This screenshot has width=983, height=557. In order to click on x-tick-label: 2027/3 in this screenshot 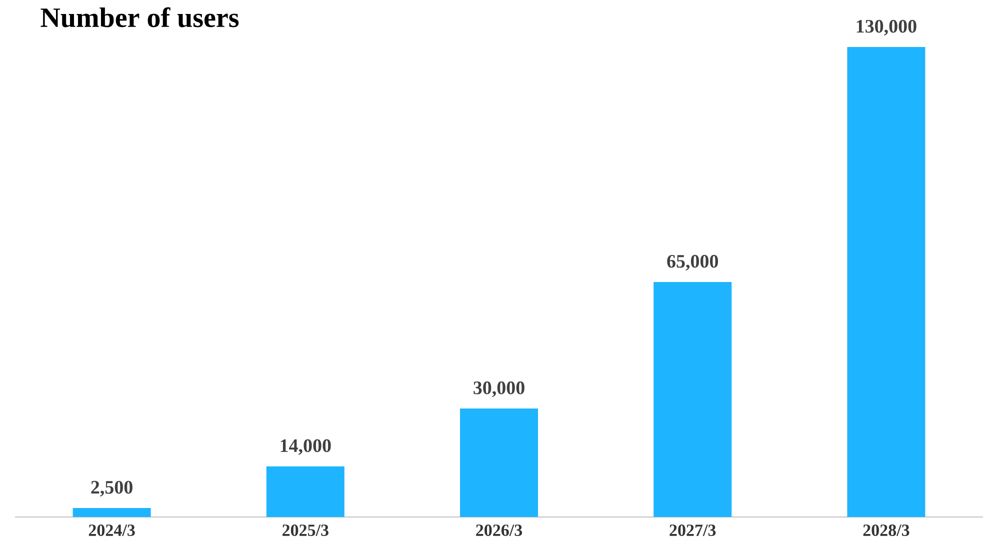, I will do `click(693, 530)`.